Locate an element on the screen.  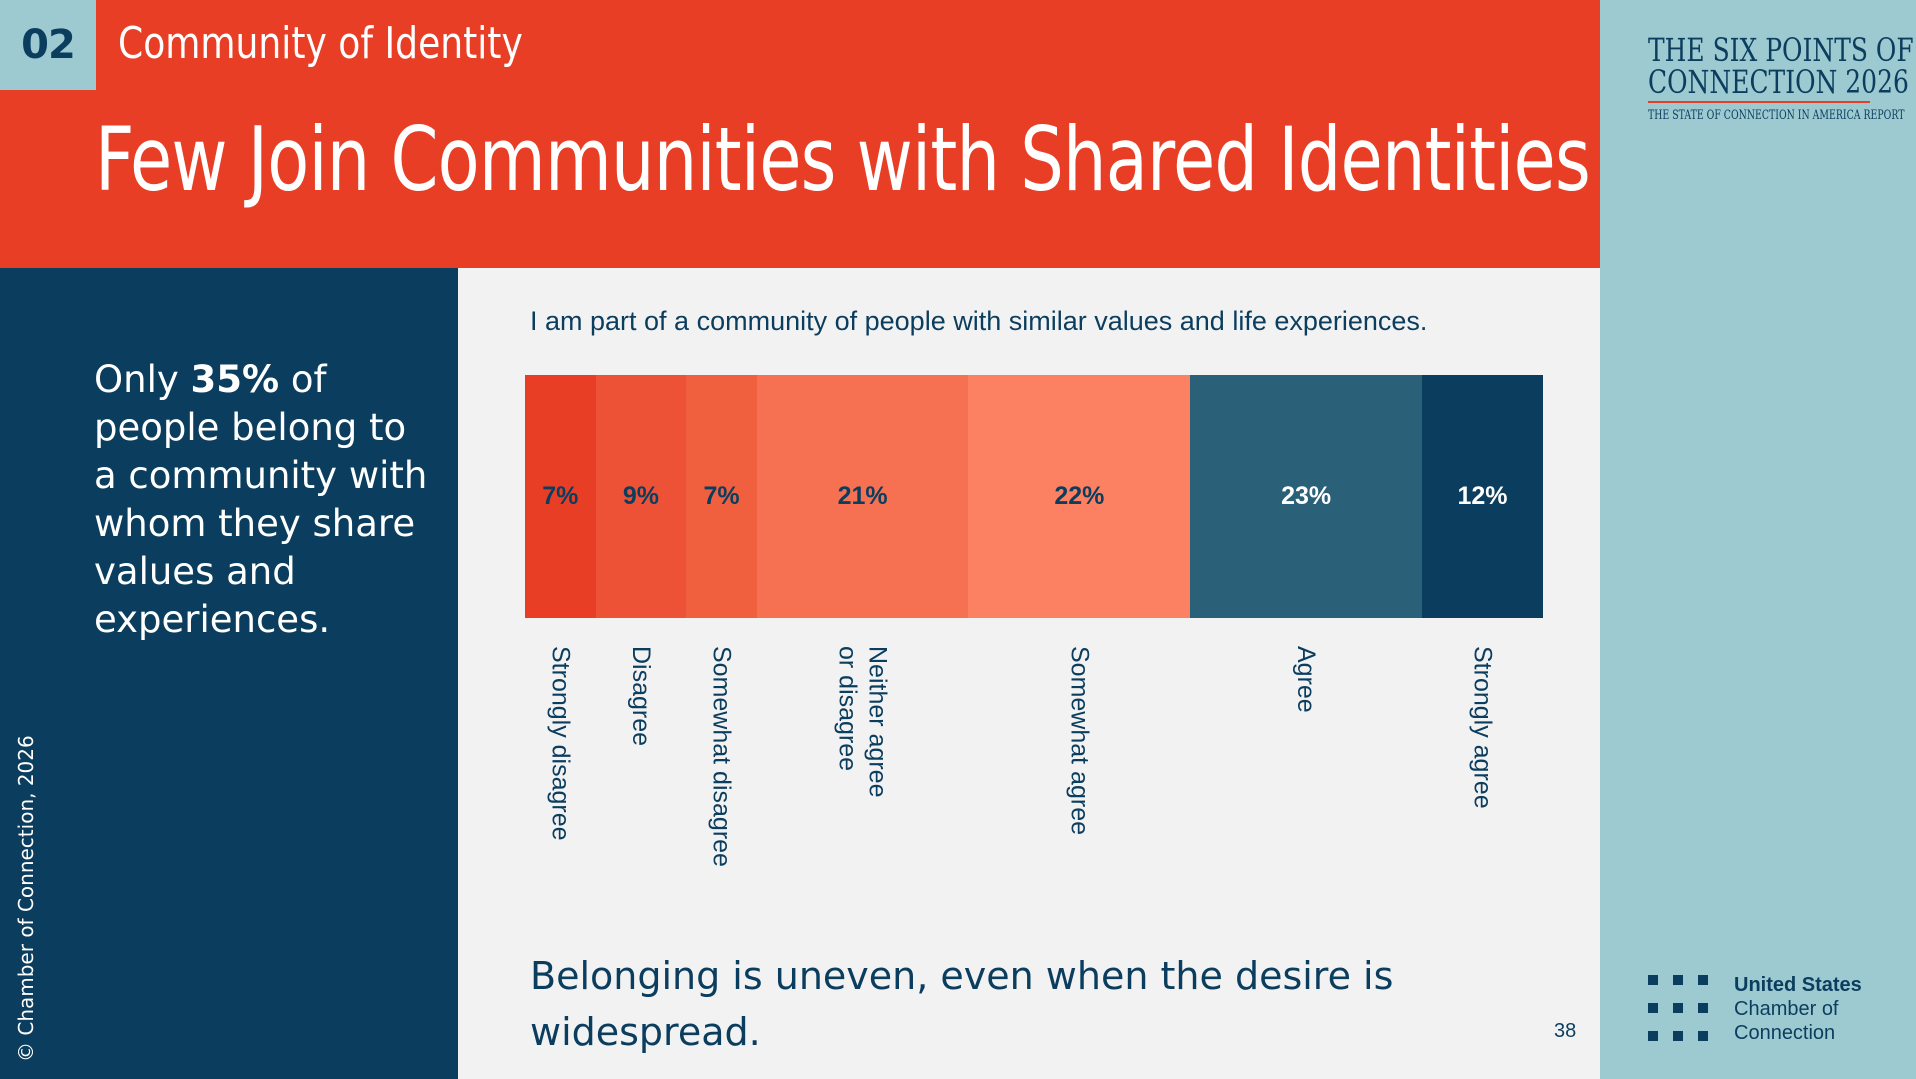
data-label: 12% is located at coordinates (1482, 496).